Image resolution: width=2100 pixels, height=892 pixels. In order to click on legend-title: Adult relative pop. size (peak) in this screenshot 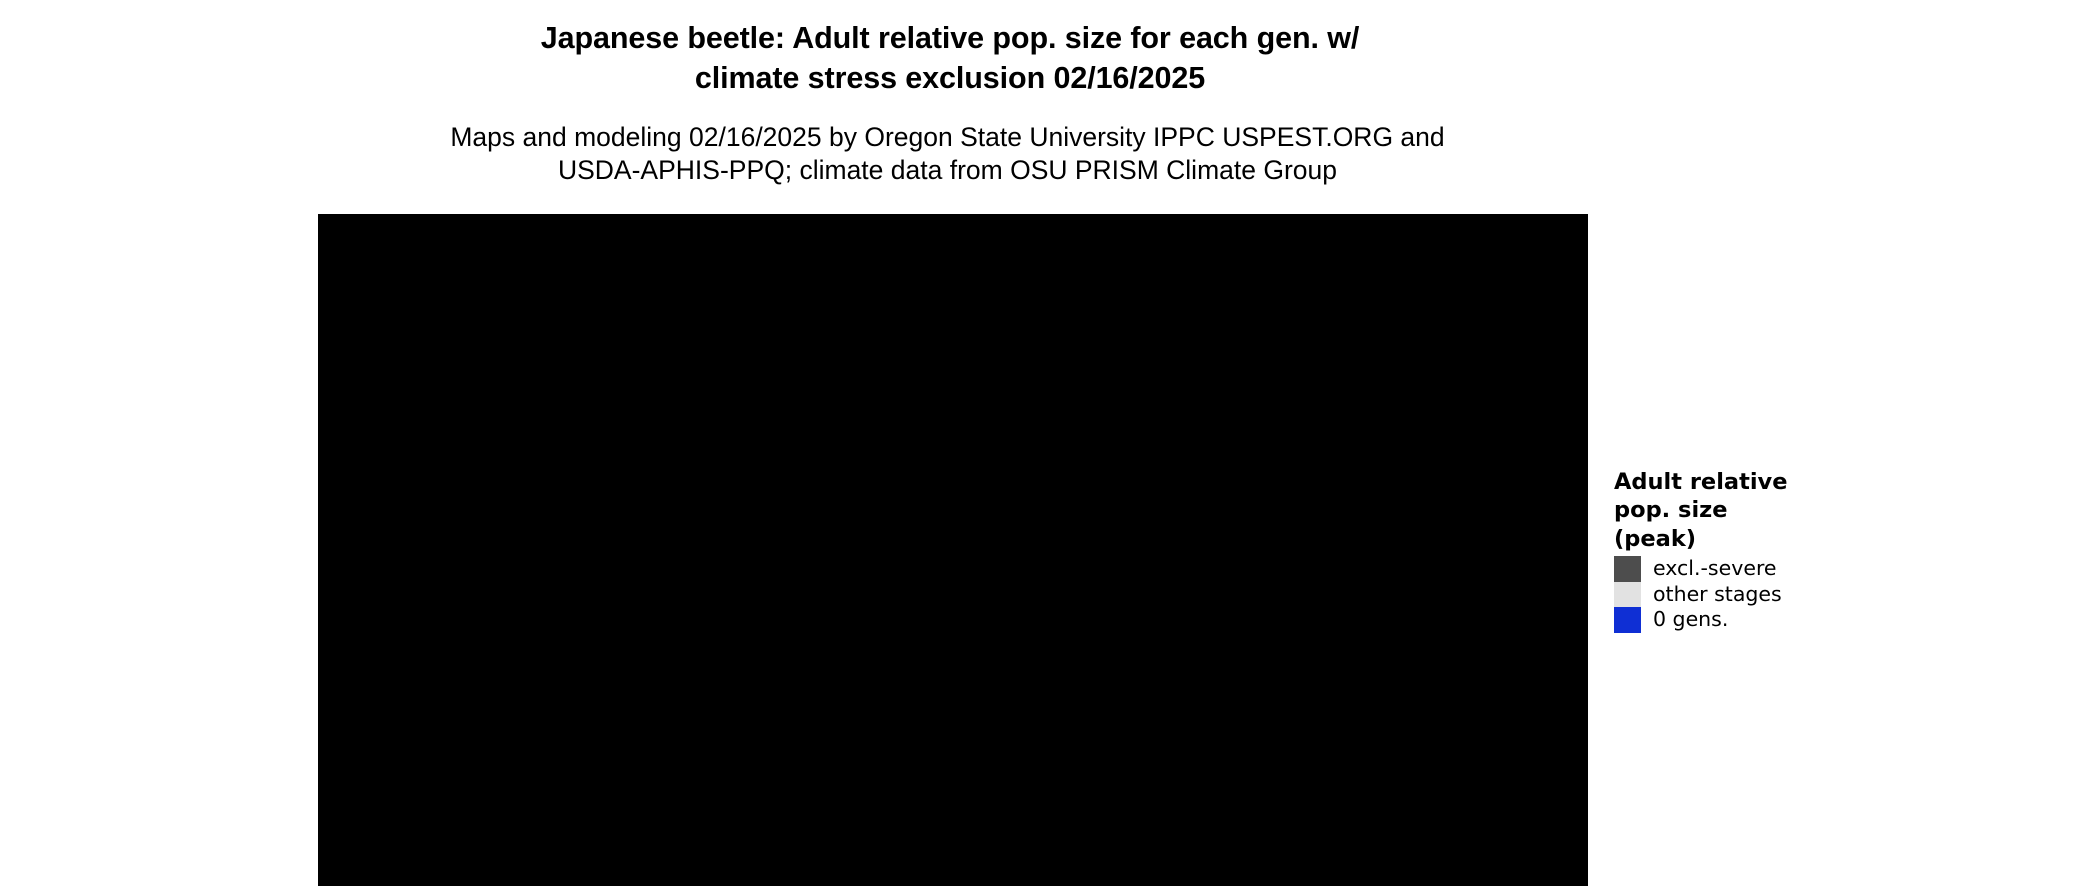, I will do `click(1704, 510)`.